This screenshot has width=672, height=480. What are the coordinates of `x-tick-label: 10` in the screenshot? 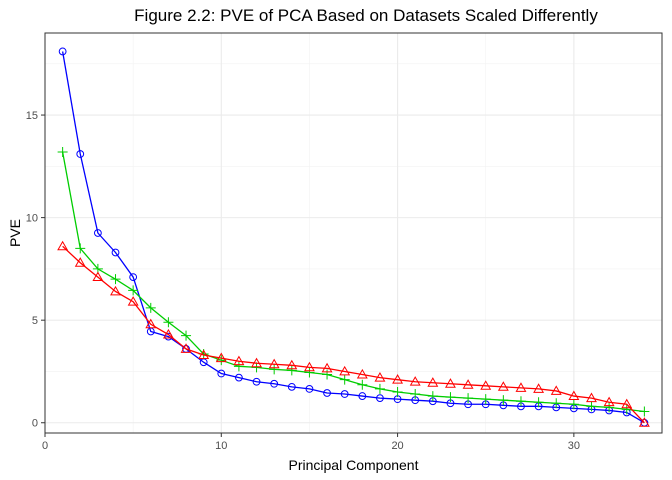 It's located at (221, 446).